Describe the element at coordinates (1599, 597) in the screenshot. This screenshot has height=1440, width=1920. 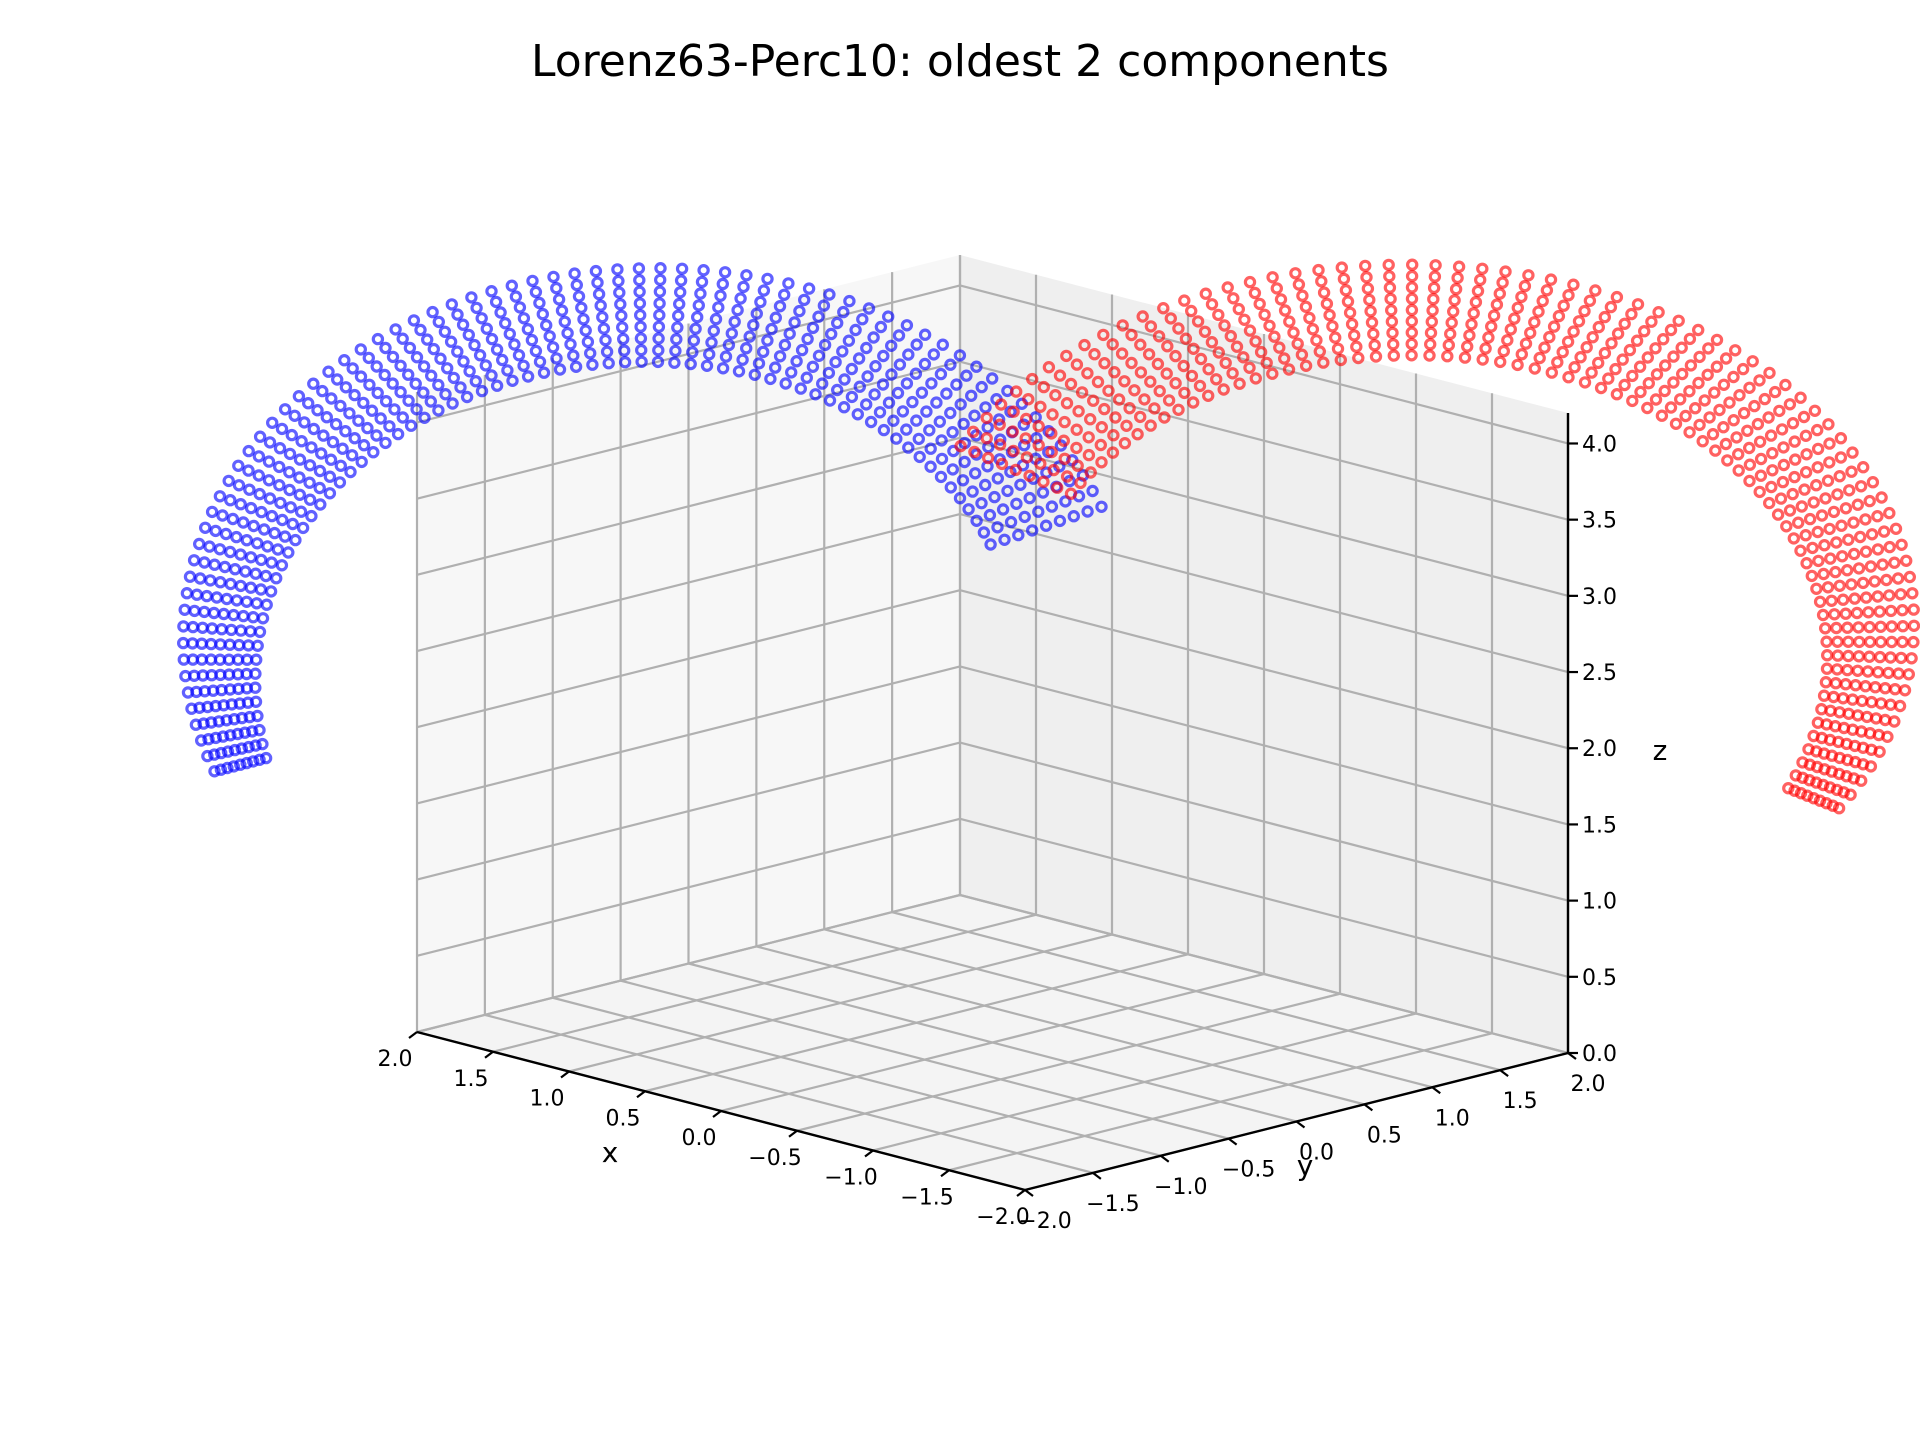
I see `z-tick-label: 3.0` at that location.